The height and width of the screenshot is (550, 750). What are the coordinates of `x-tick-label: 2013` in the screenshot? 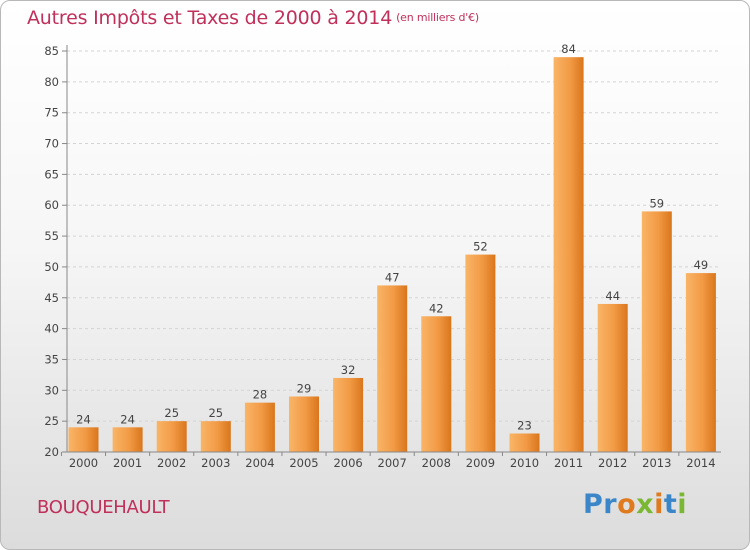 It's located at (656, 463).